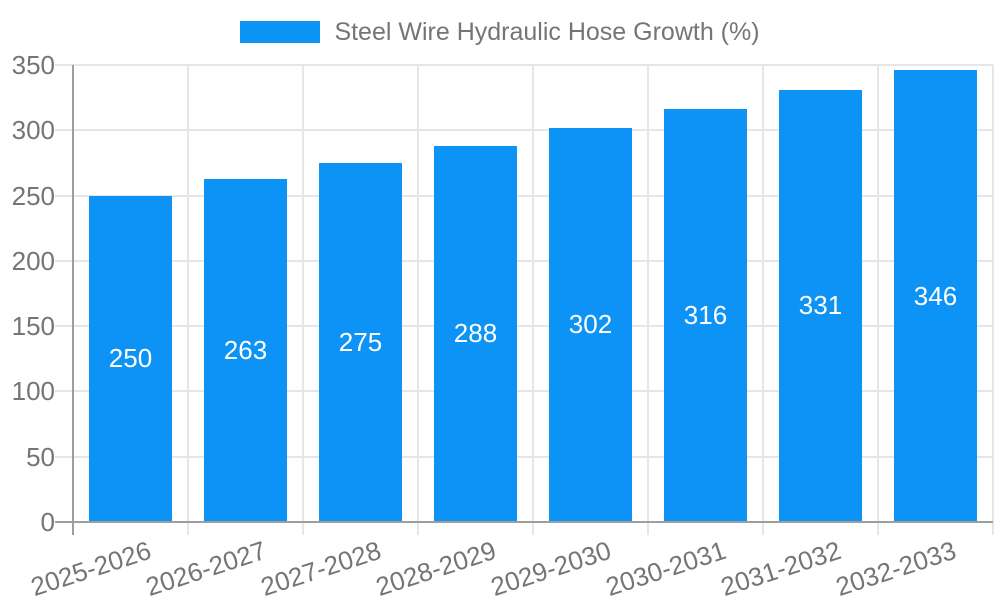  What do you see at coordinates (47, 522) in the screenshot?
I see `y-tick-label: 0` at bounding box center [47, 522].